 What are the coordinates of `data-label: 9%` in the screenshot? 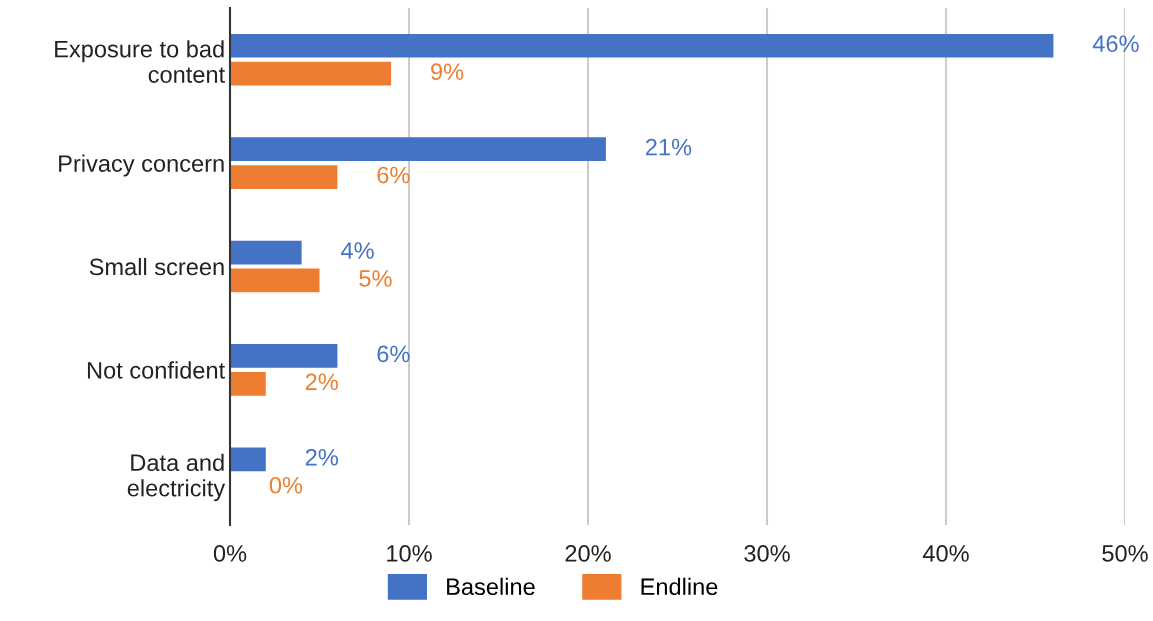 It's located at (447, 71).